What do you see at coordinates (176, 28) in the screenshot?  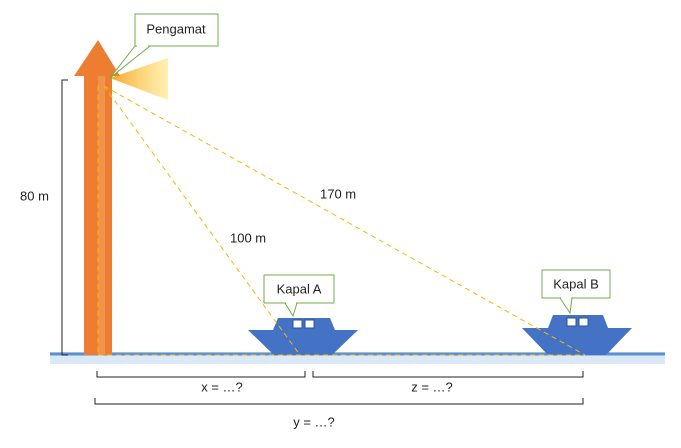 I see `observer-label: Pengamat` at bounding box center [176, 28].